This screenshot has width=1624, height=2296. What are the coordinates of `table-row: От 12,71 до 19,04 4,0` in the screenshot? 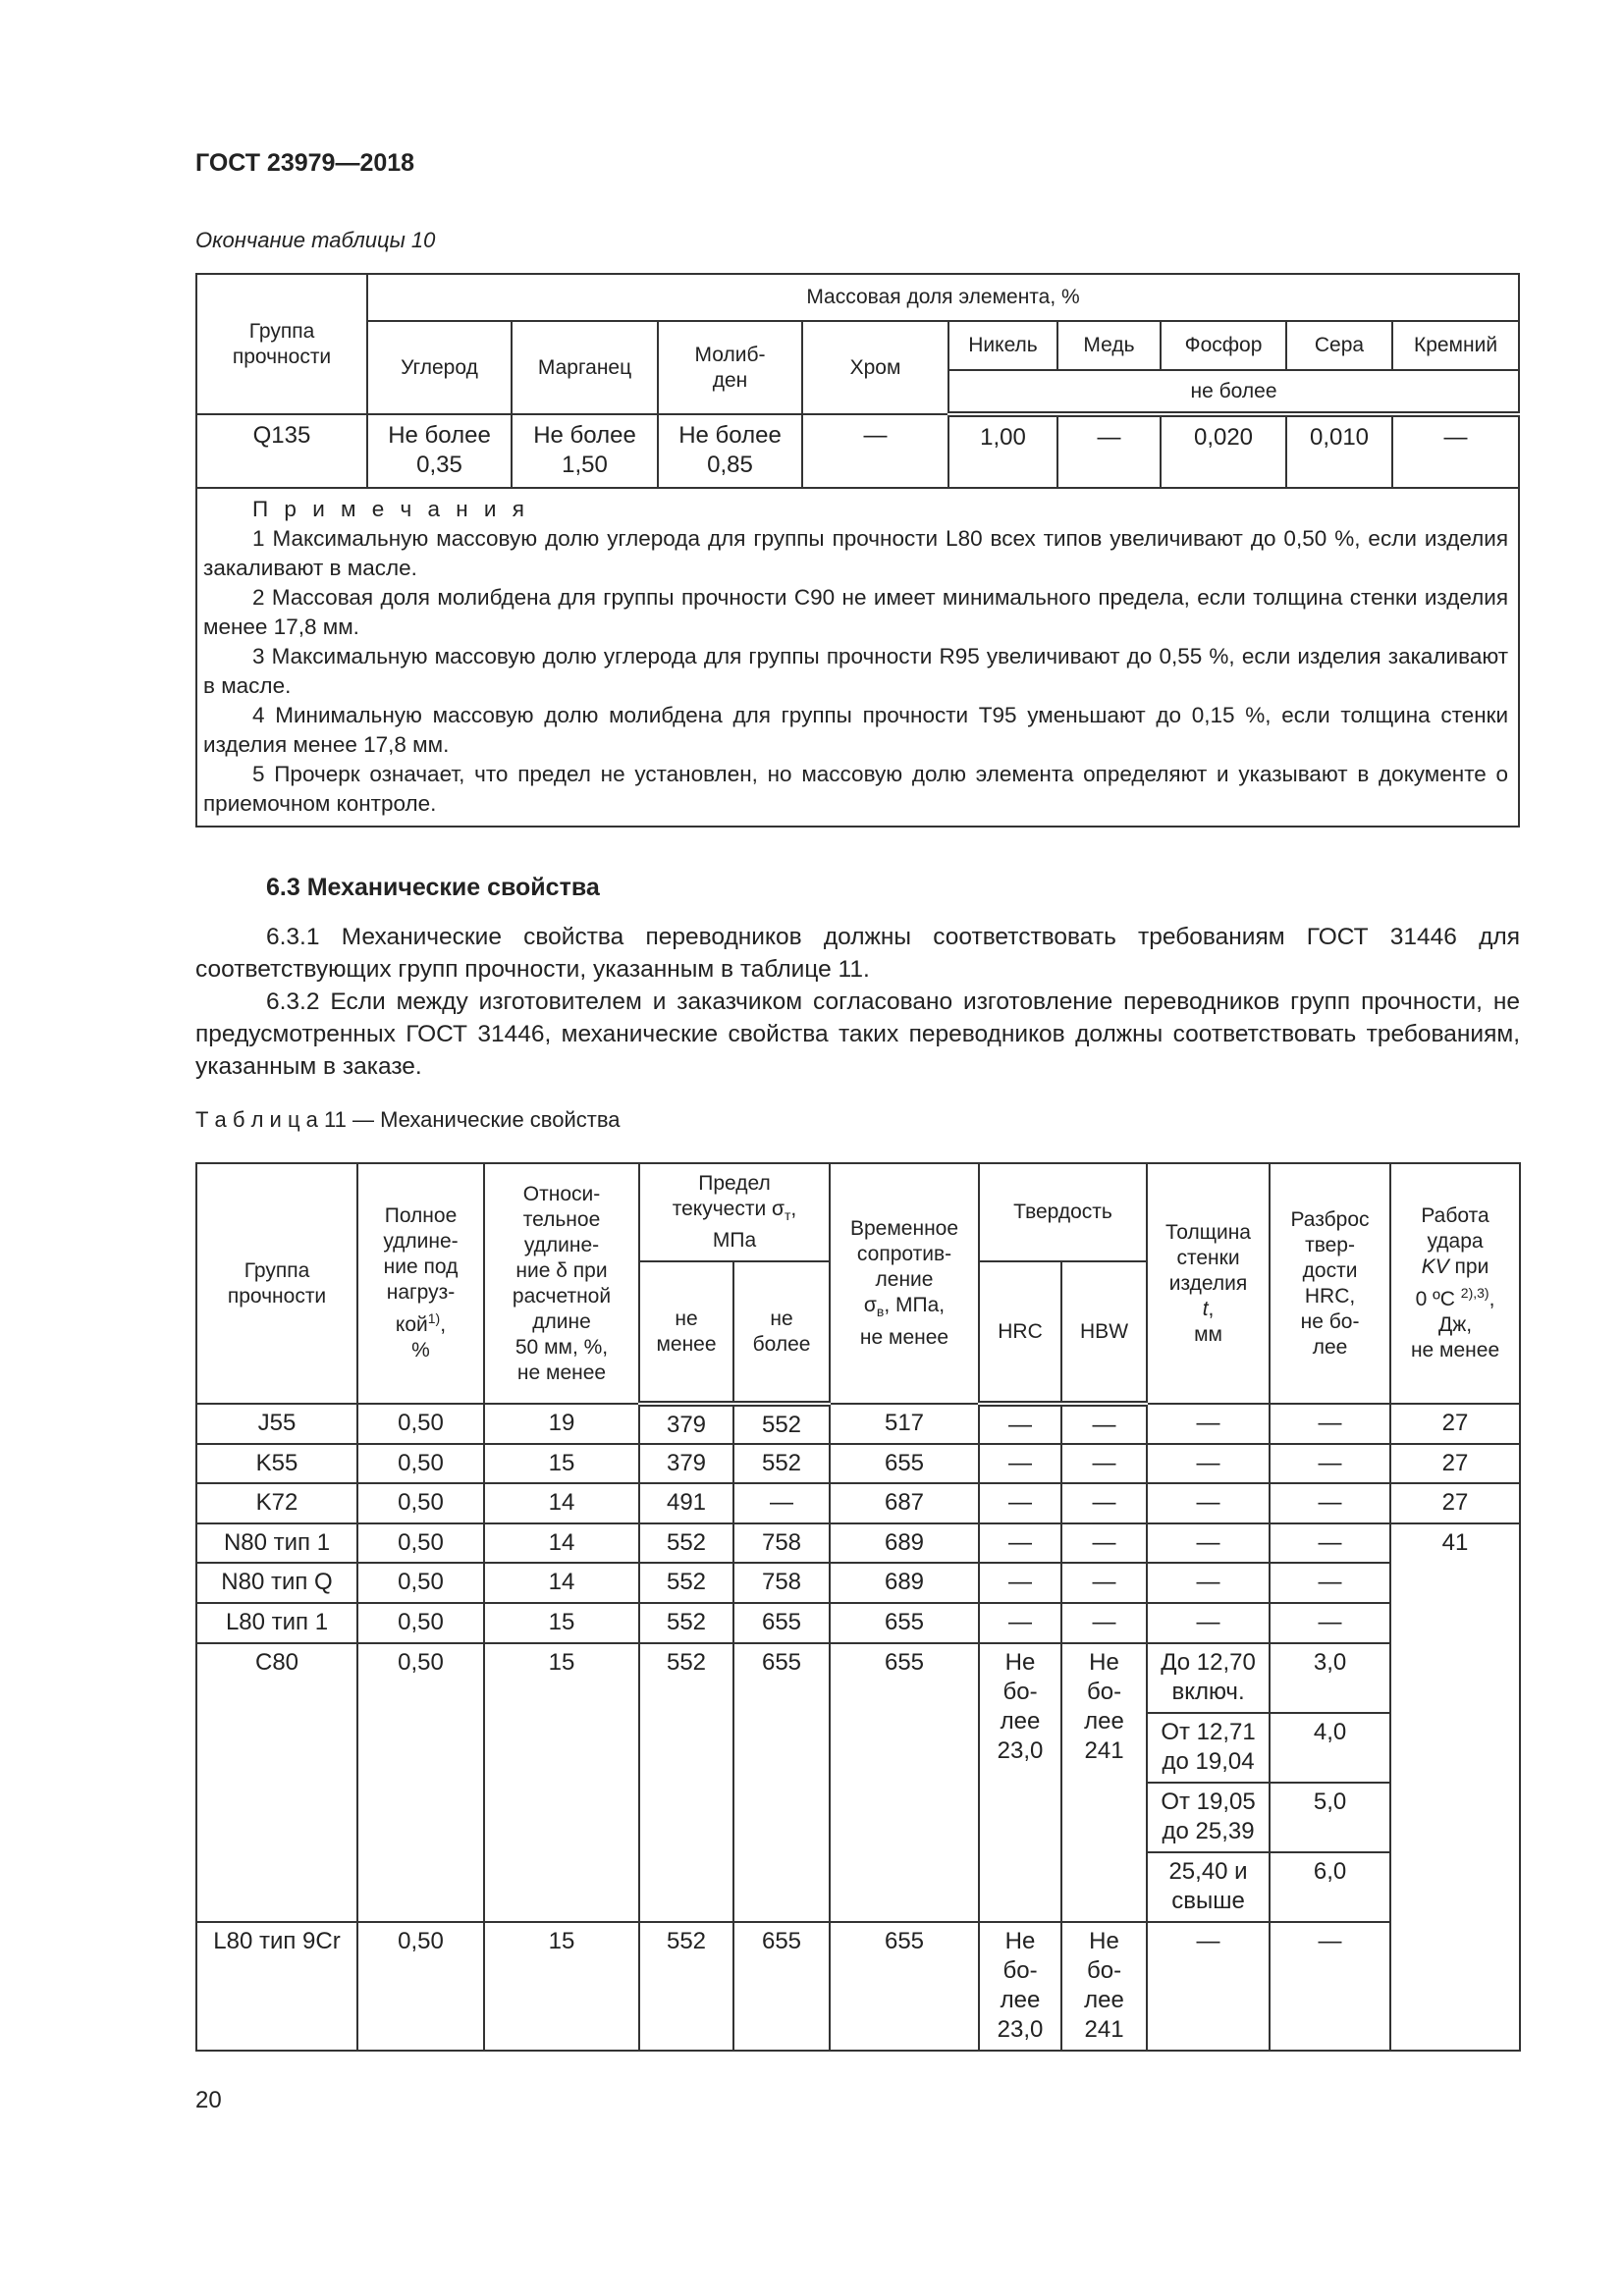 It's located at (858, 1747).